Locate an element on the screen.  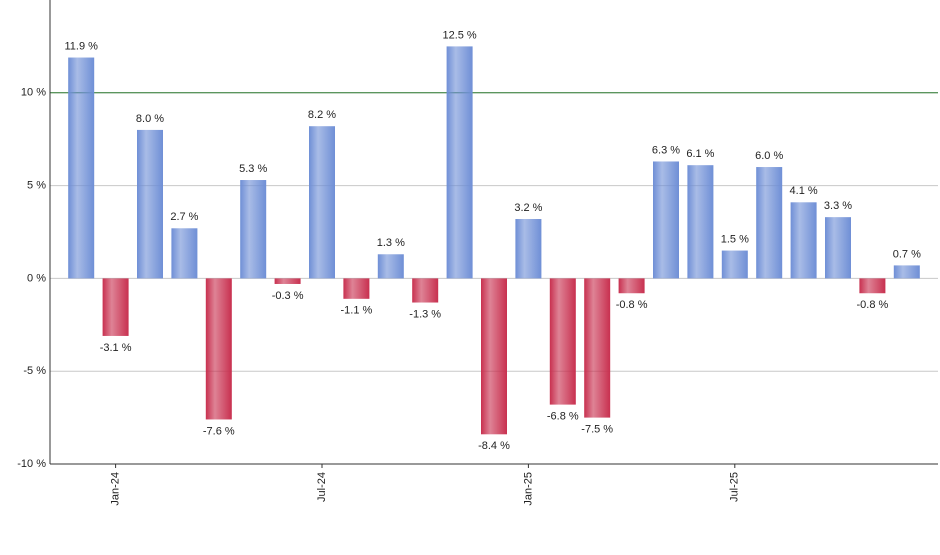
value-label: 3.3 % is located at coordinates (838, 206).